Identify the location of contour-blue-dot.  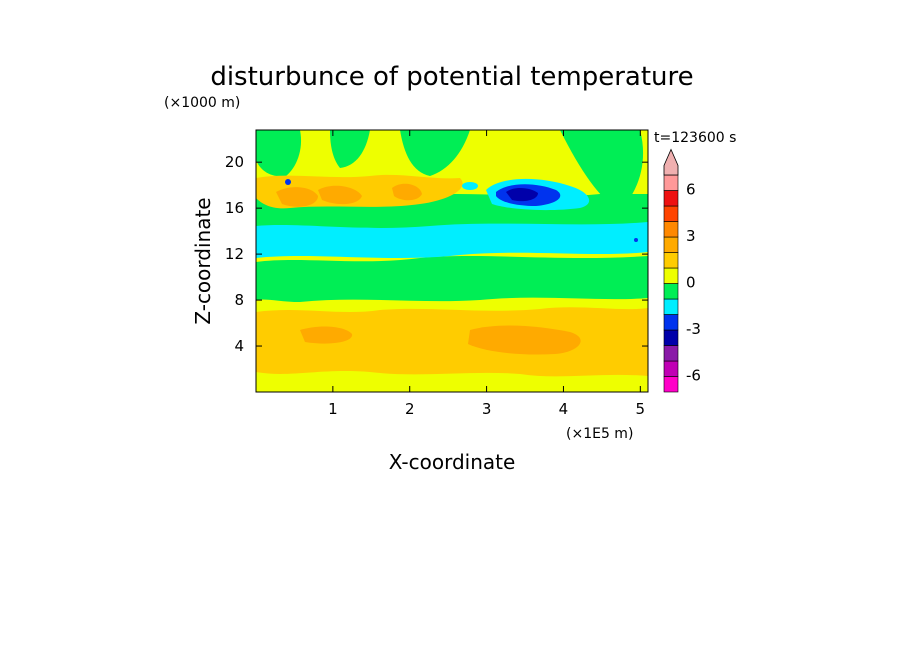
(288, 182).